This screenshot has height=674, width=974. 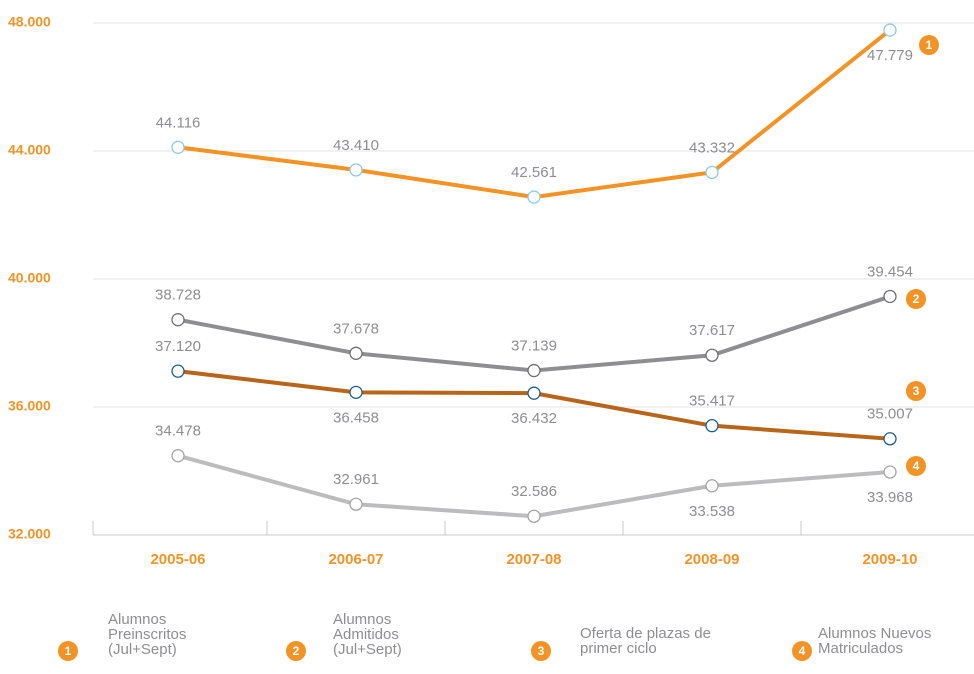 I want to click on legend-label: Alumnos Admitidos (Jul+Sept), so click(x=367, y=634).